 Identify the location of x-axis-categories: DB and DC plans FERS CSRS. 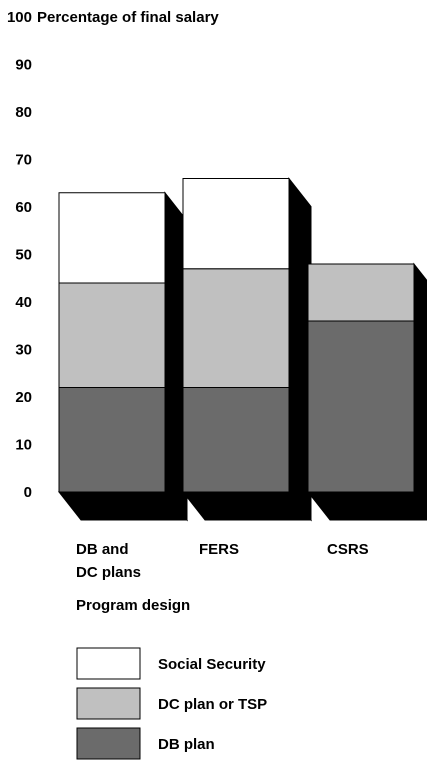
(222, 561).